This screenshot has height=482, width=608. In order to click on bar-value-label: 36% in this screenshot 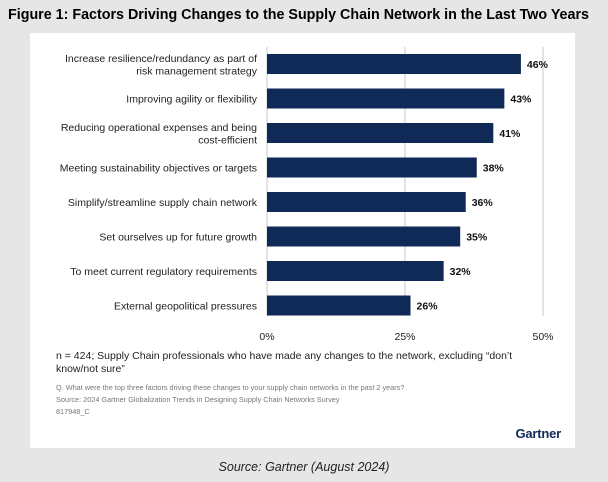, I will do `click(483, 203)`.